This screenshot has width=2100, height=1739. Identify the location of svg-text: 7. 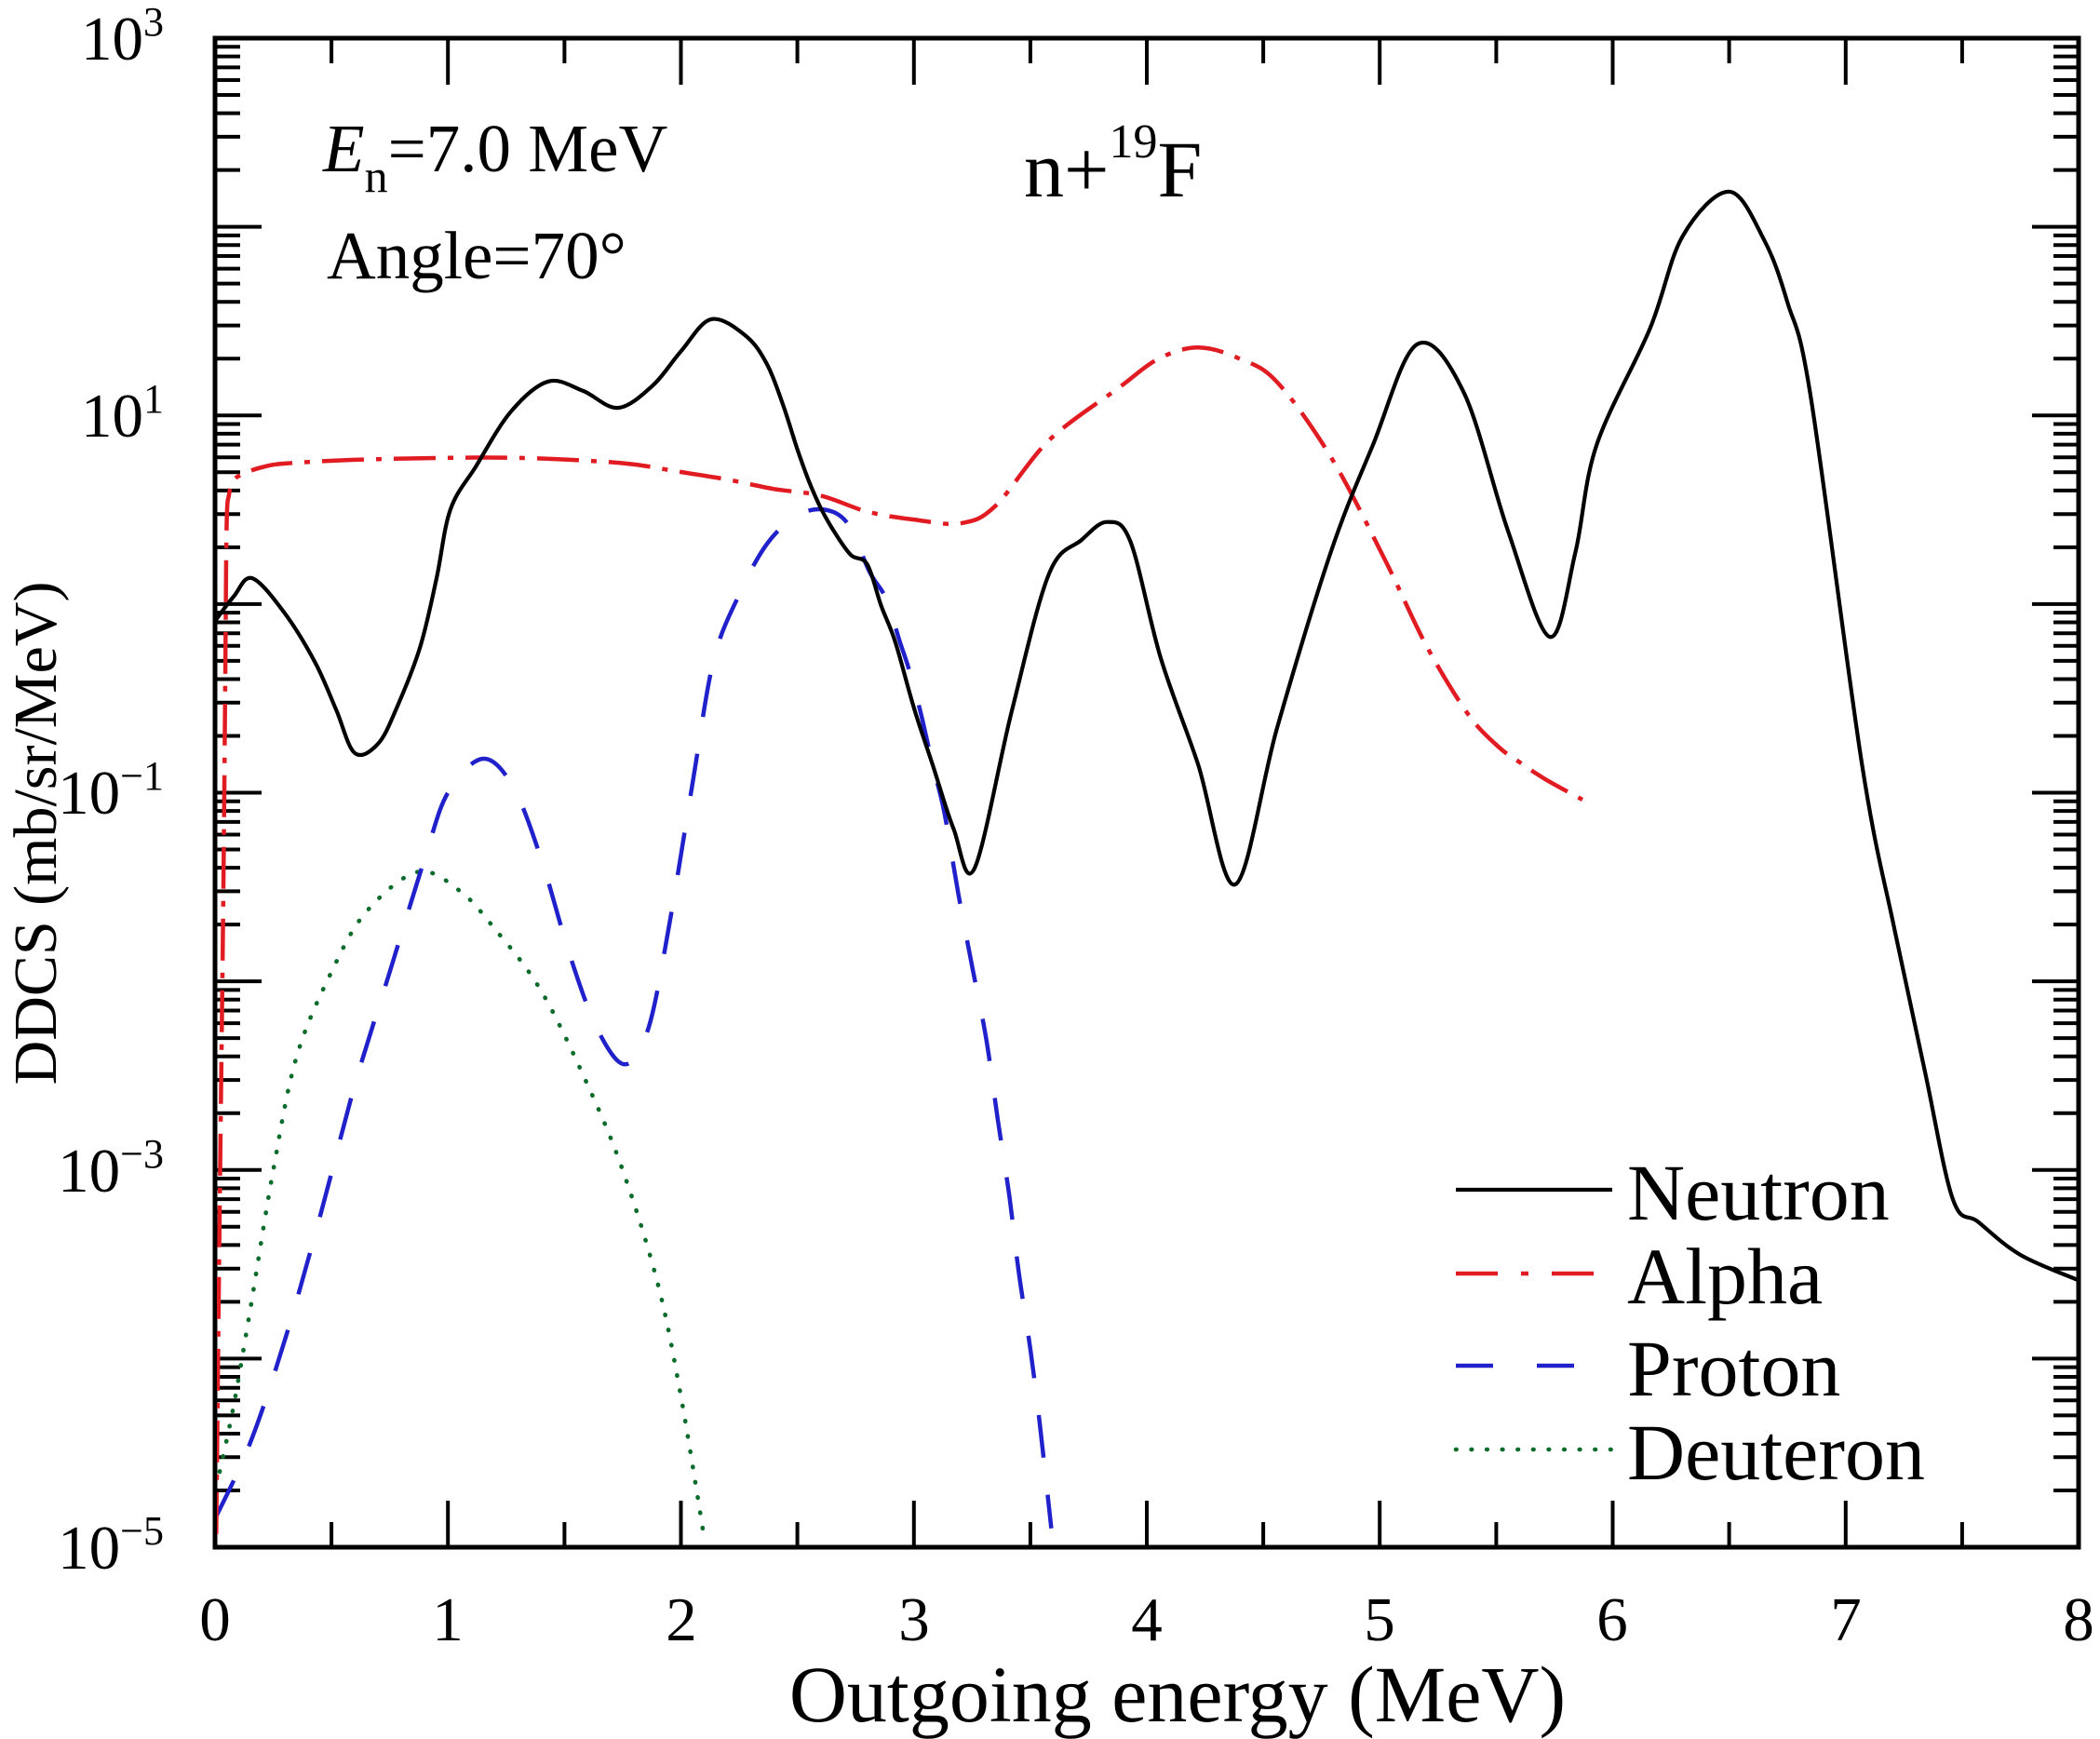
(1846, 1619).